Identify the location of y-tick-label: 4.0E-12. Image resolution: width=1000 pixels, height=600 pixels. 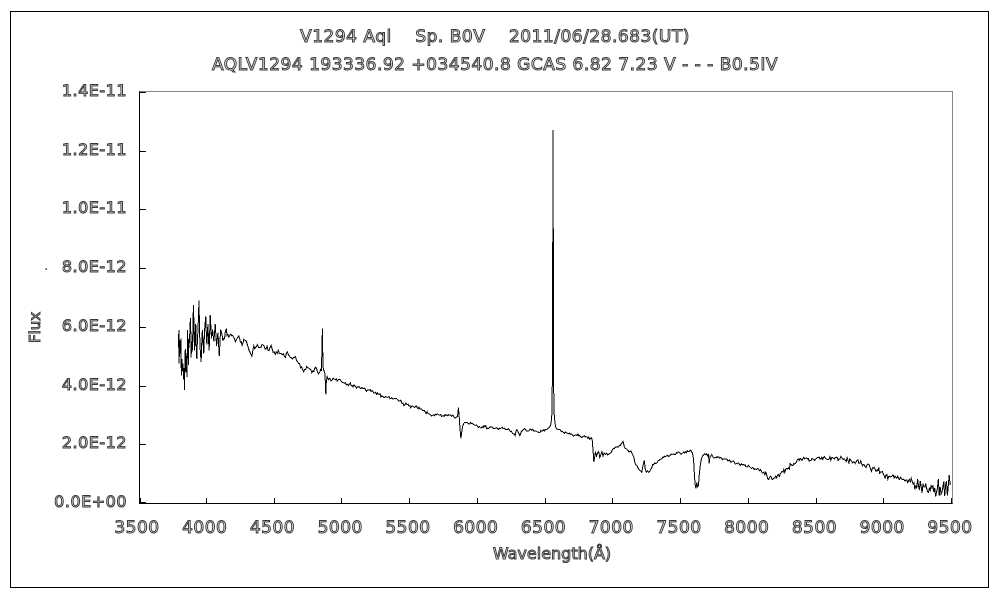
(94, 384).